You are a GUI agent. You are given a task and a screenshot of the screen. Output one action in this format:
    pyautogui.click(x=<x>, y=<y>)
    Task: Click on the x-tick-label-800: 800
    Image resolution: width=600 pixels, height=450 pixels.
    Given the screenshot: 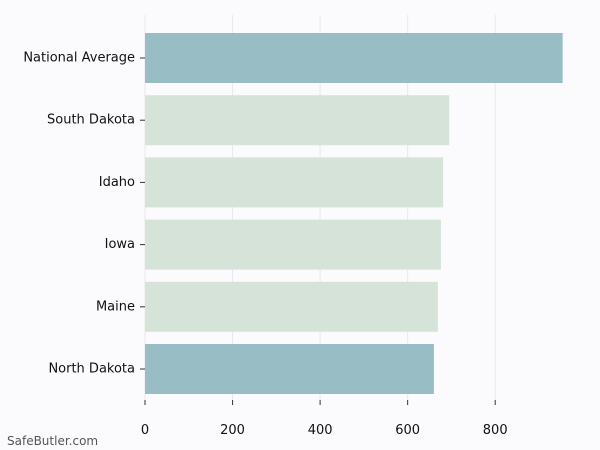 What is the action you would take?
    pyautogui.click(x=495, y=430)
    